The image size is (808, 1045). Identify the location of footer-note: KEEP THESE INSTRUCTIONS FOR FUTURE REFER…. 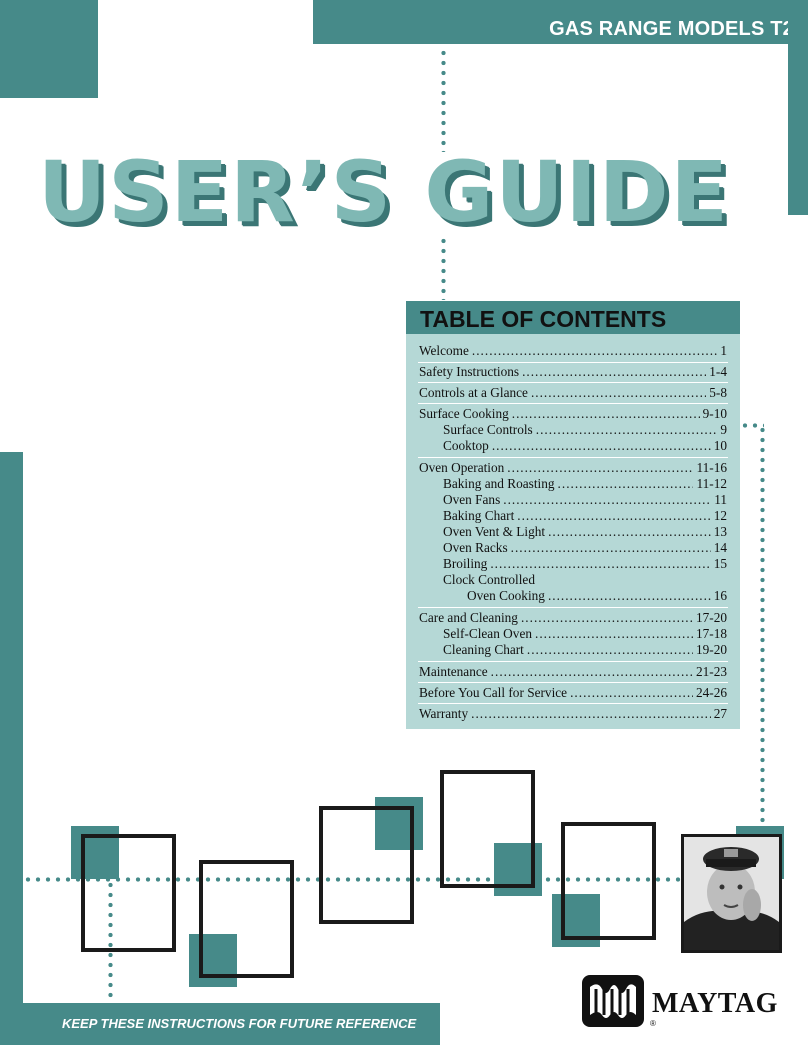
(239, 1023).